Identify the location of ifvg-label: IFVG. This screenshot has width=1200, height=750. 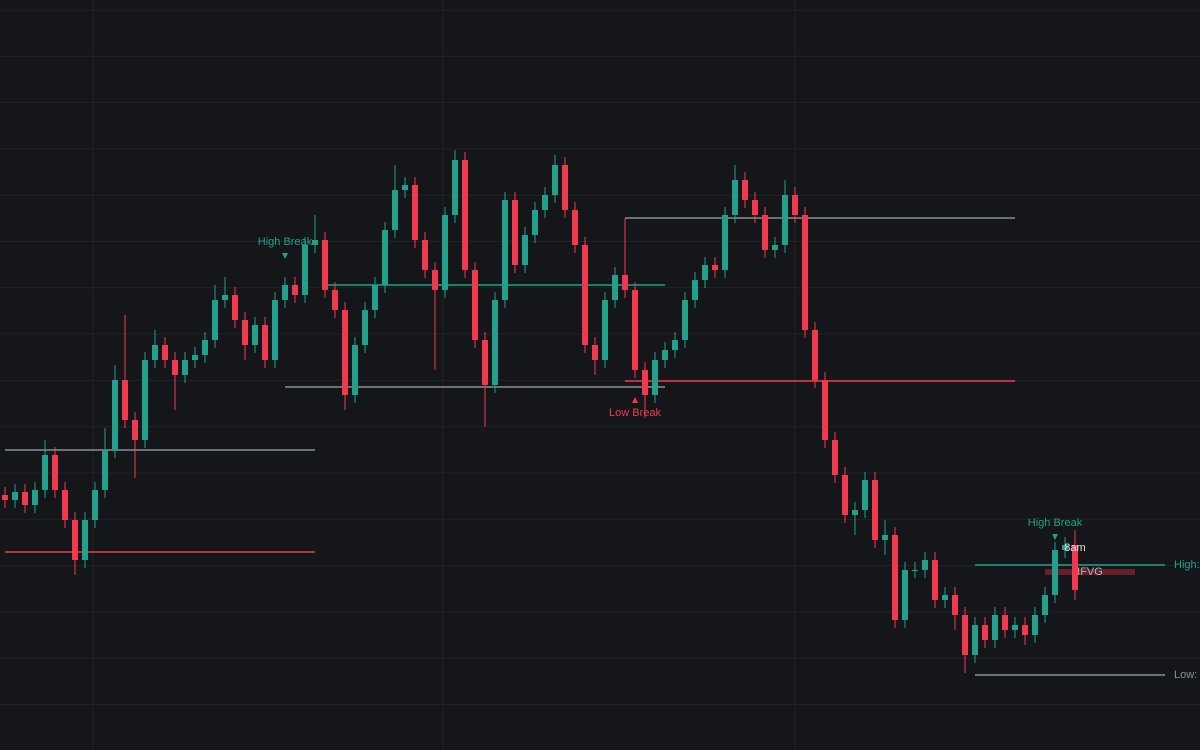
(1090, 572).